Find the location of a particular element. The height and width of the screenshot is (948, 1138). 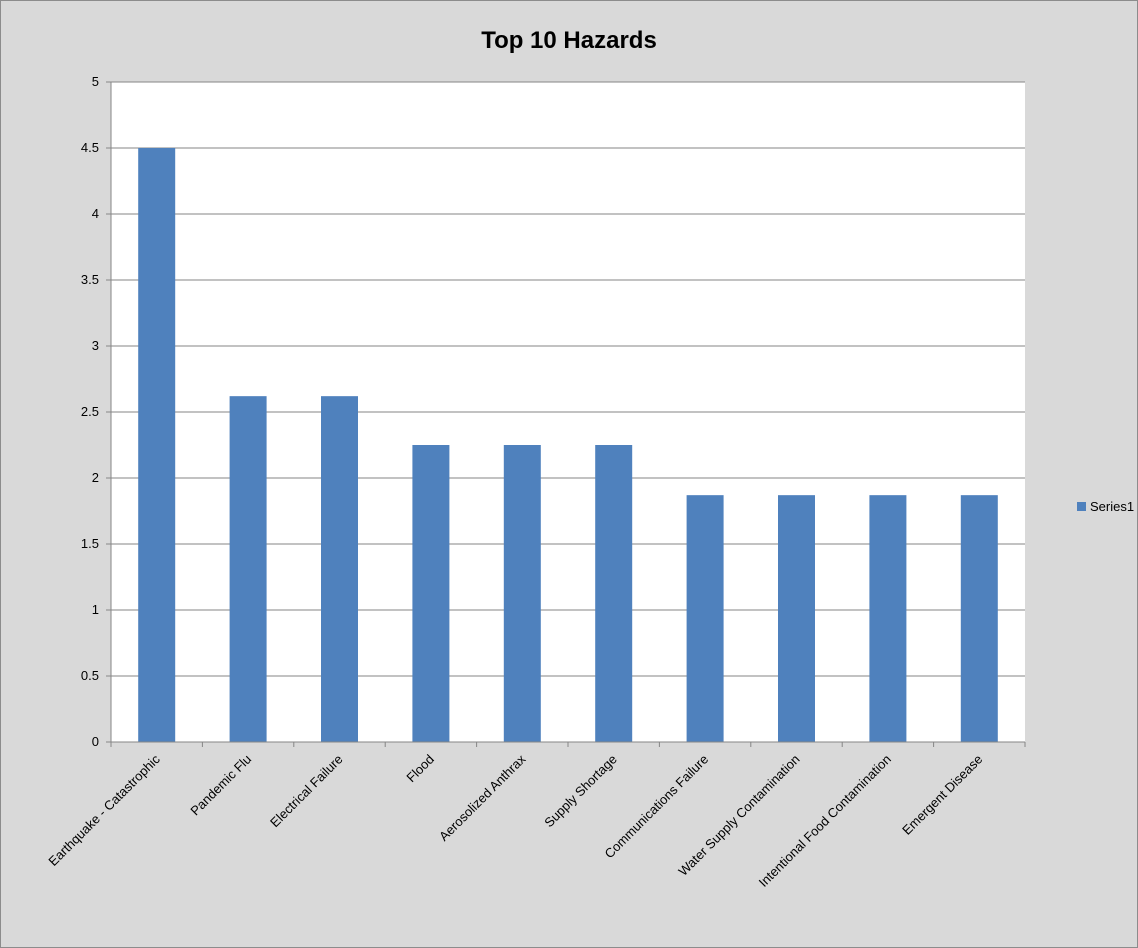

legend-label: Series1 is located at coordinates (1112, 506).